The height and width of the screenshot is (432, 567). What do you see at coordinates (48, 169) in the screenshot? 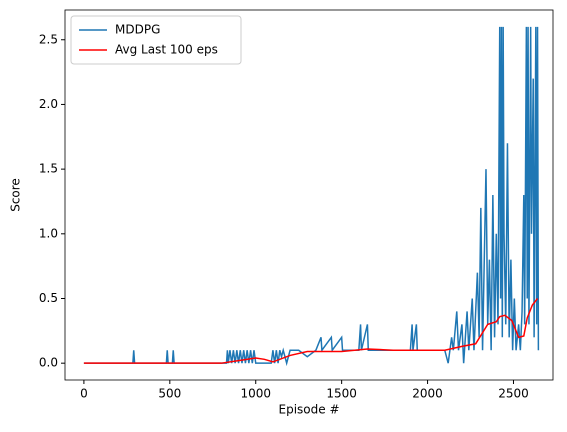
I see `y-tick-label: 1.5` at bounding box center [48, 169].